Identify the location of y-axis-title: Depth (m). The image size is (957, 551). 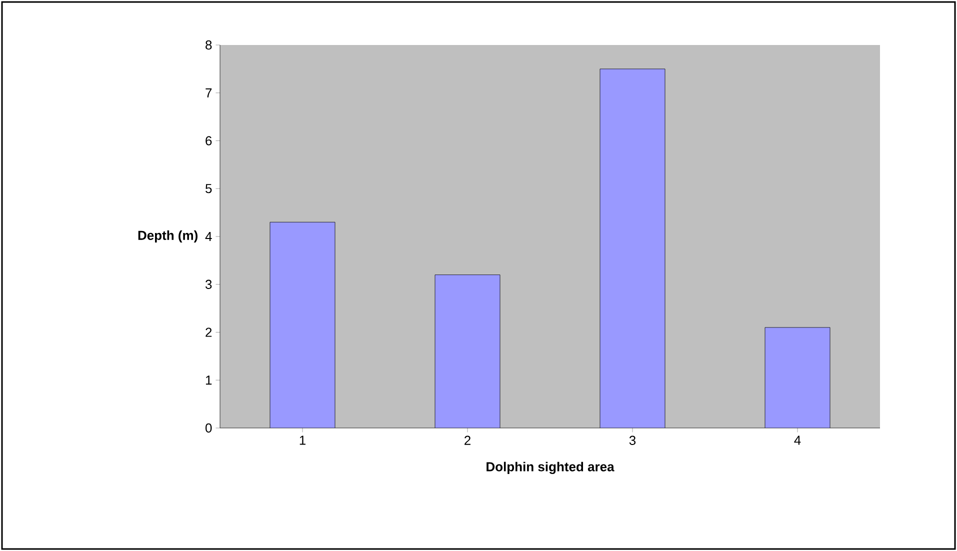
(168, 236).